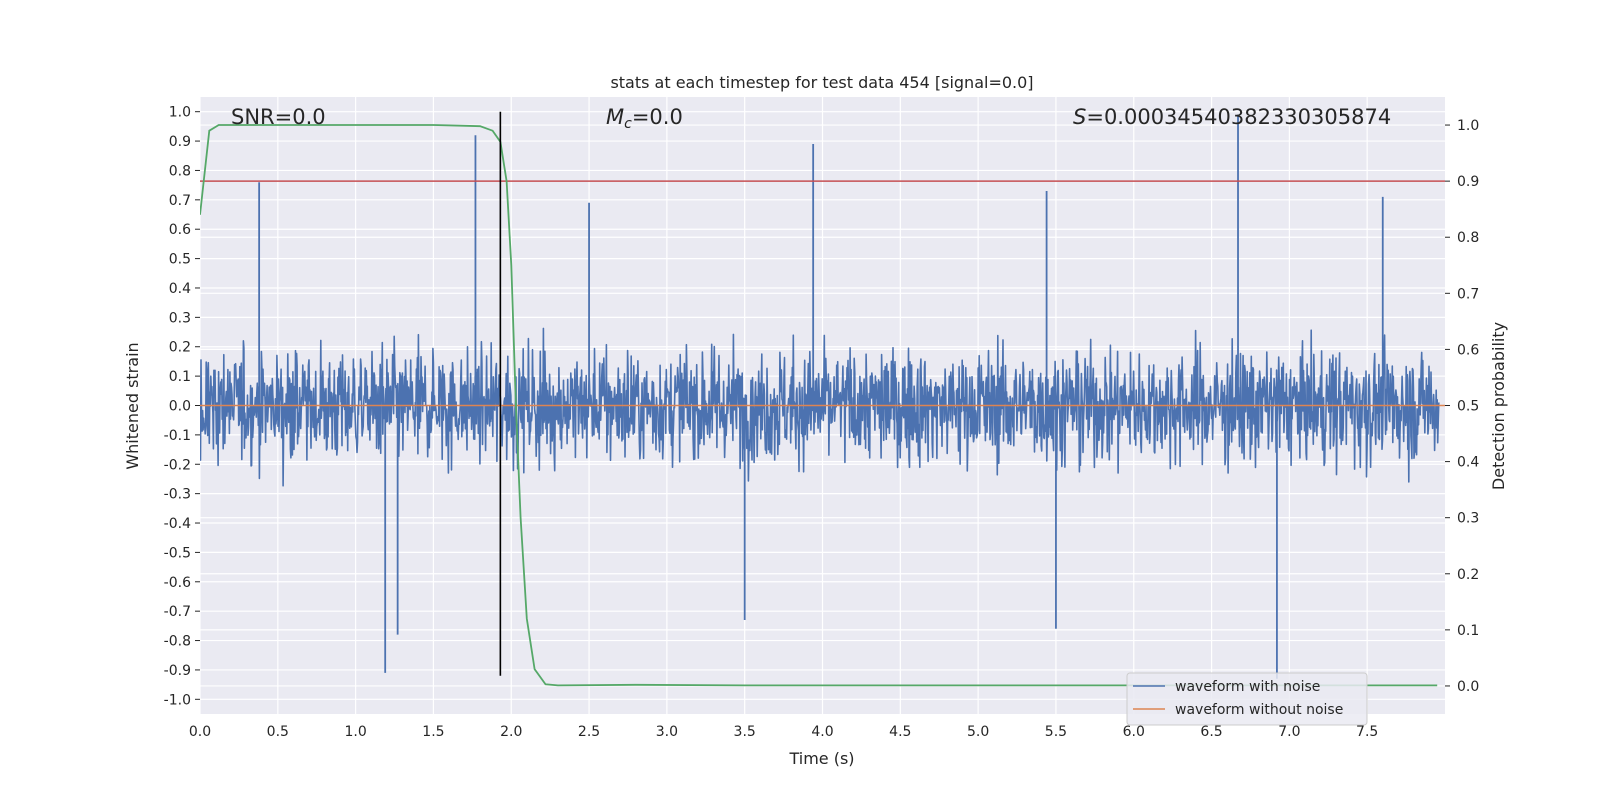  What do you see at coordinates (278, 117) in the screenshot?
I see `snr-annotation: SNR=0.0` at bounding box center [278, 117].